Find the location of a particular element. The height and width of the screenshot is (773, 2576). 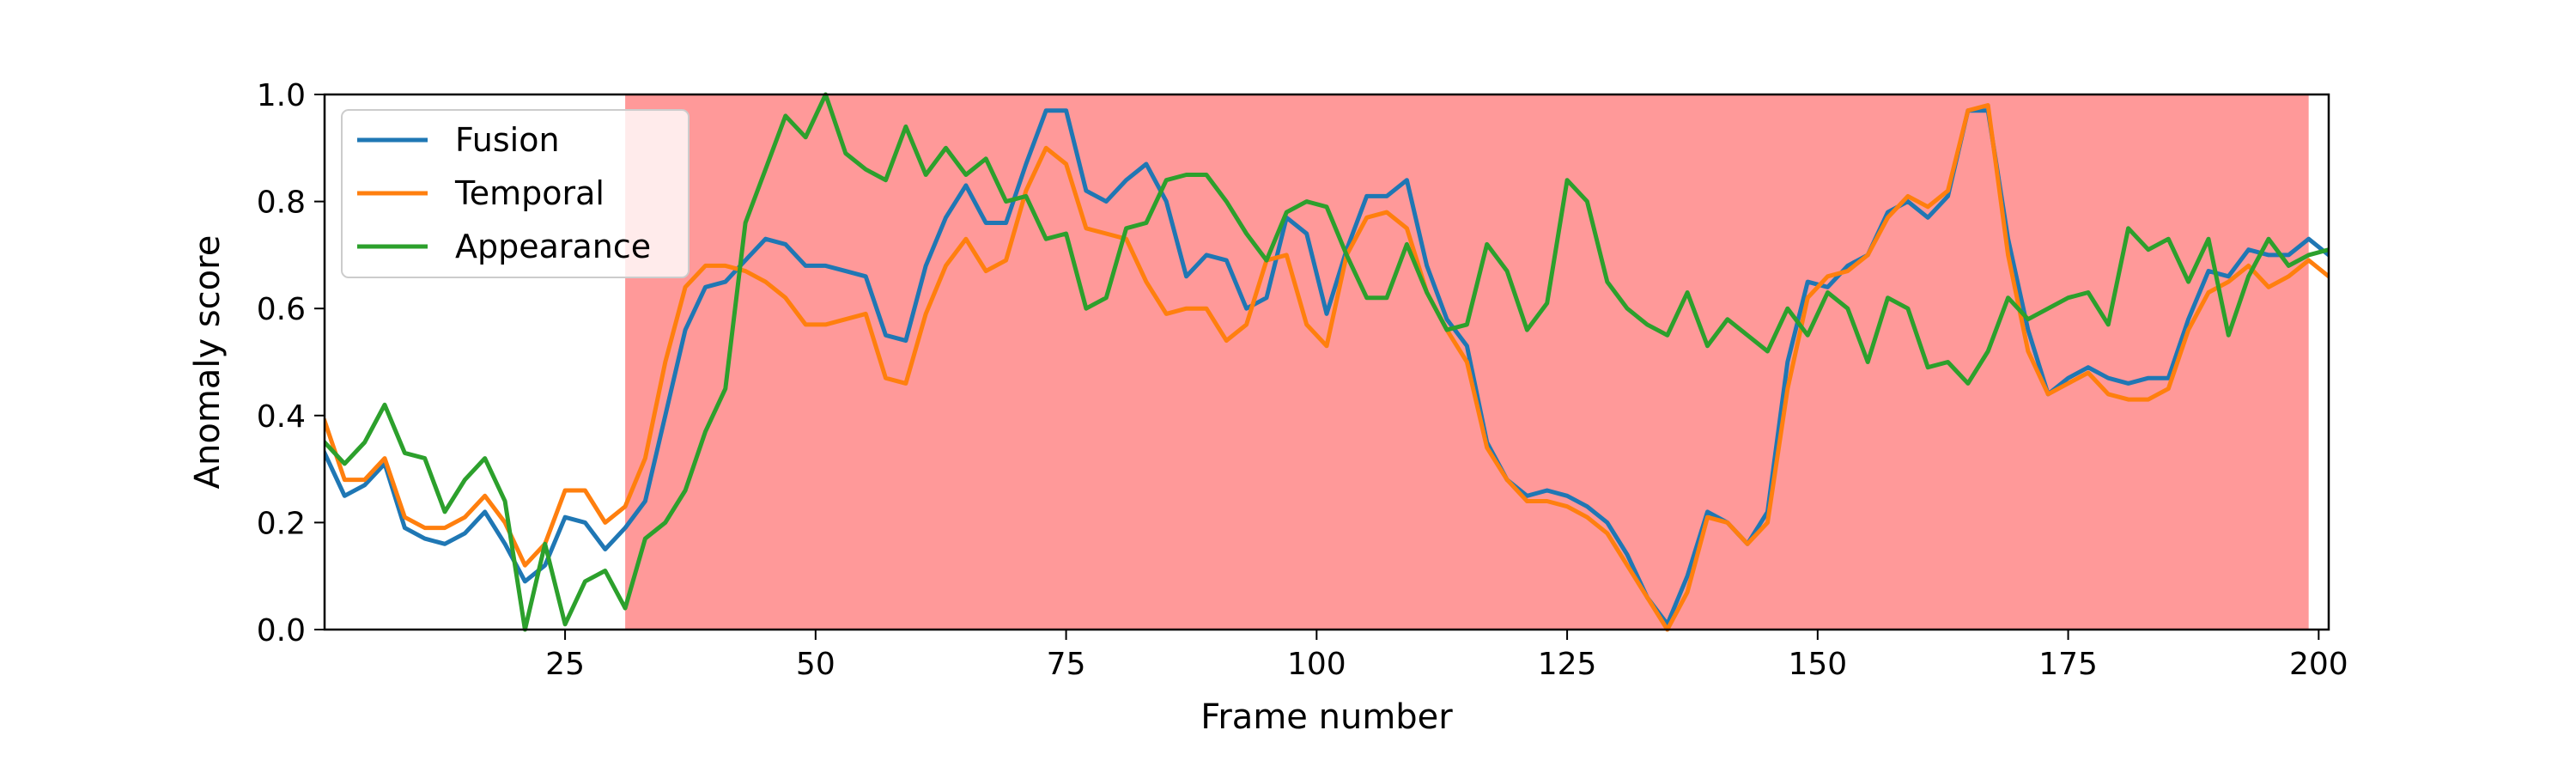

legend-box is located at coordinates (515, 193).